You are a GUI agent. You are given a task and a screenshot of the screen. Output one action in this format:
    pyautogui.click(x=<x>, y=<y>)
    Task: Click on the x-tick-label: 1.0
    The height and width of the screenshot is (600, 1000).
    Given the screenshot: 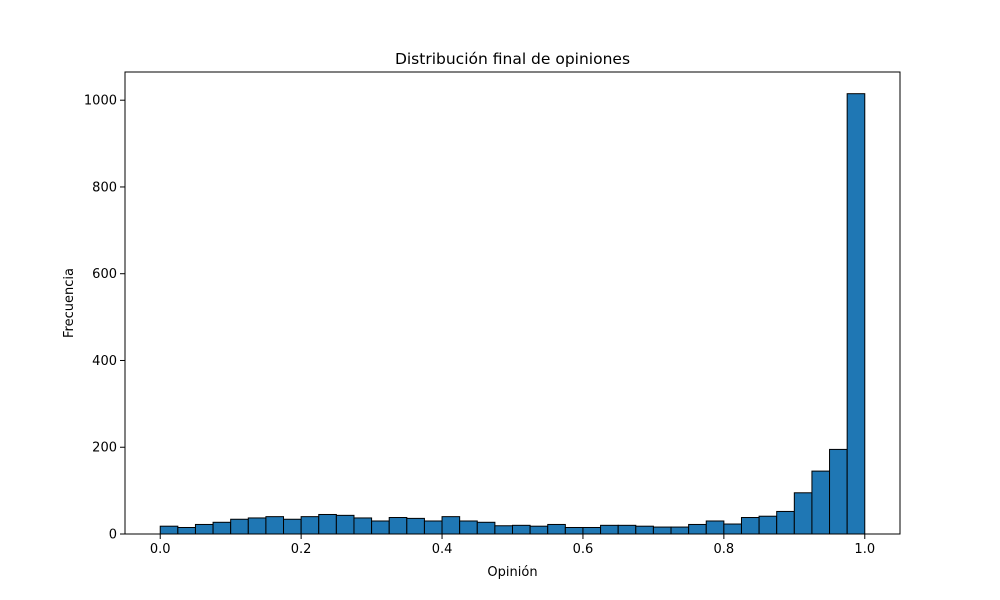 What is the action you would take?
    pyautogui.click(x=864, y=549)
    